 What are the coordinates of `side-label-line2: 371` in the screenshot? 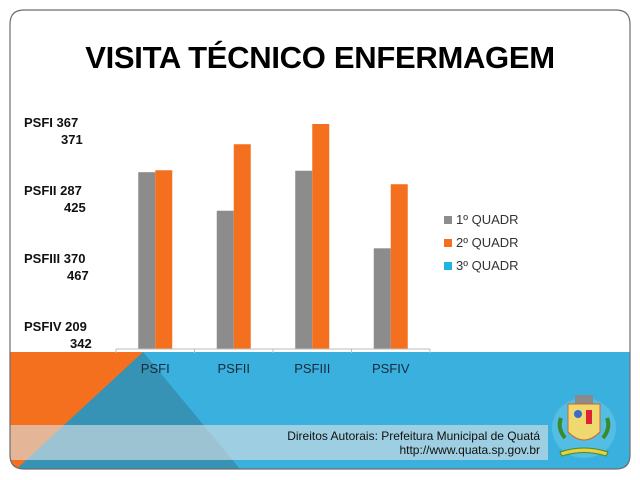 It's located at (72, 139).